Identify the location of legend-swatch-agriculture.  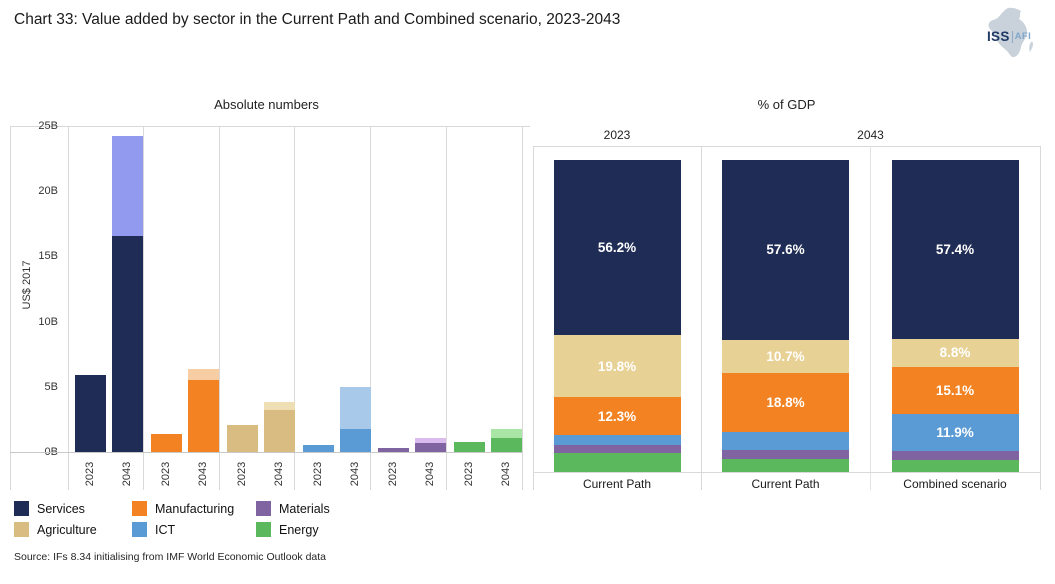
(21, 529).